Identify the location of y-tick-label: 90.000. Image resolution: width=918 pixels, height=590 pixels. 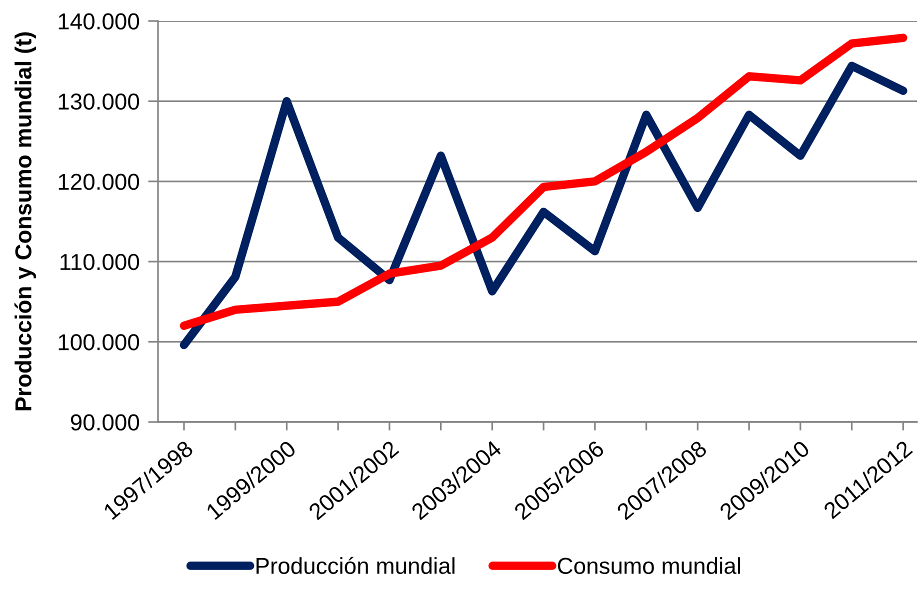
(105, 422).